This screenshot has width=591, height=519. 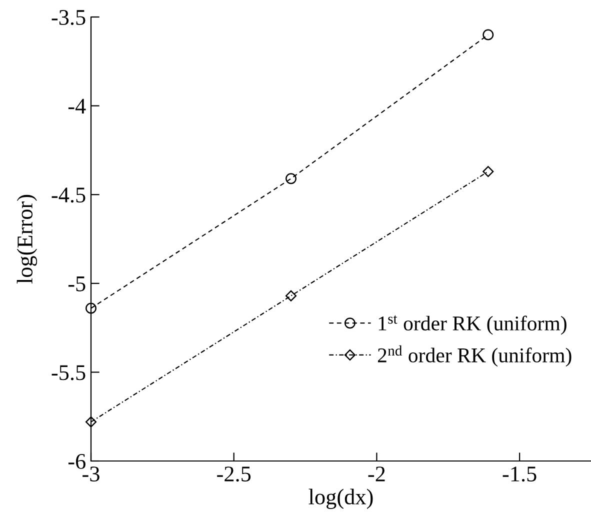 I want to click on y-tick-label: -5.5, so click(x=69, y=372).